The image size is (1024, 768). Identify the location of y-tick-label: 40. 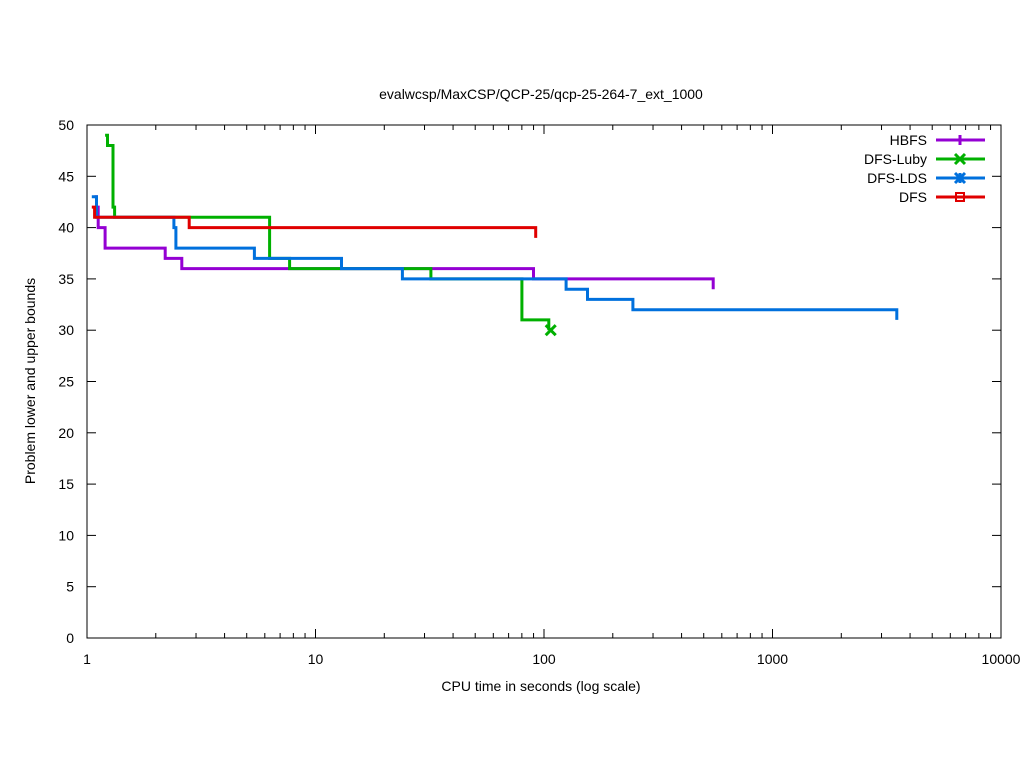
(66, 228).